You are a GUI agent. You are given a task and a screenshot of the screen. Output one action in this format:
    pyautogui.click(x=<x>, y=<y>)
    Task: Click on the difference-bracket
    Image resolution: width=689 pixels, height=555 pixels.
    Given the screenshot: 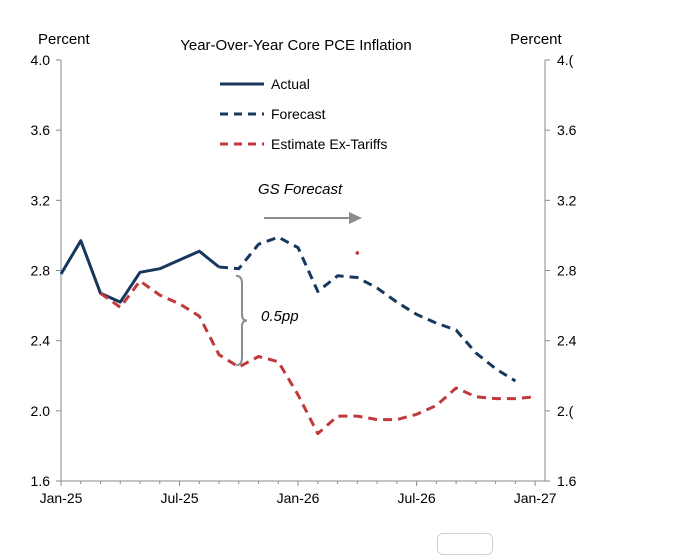 What is the action you would take?
    pyautogui.click(x=241, y=320)
    